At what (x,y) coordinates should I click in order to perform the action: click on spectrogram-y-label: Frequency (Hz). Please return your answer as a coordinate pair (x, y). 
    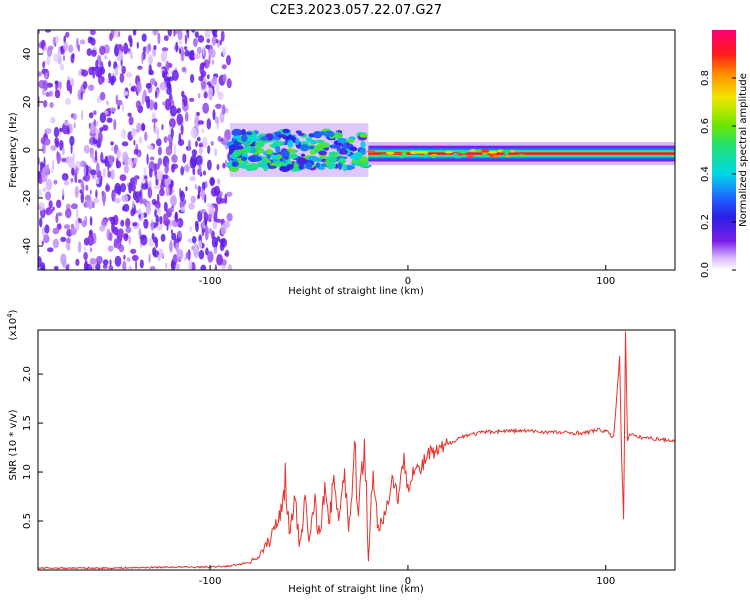
    Looking at the image, I should click on (13, 150).